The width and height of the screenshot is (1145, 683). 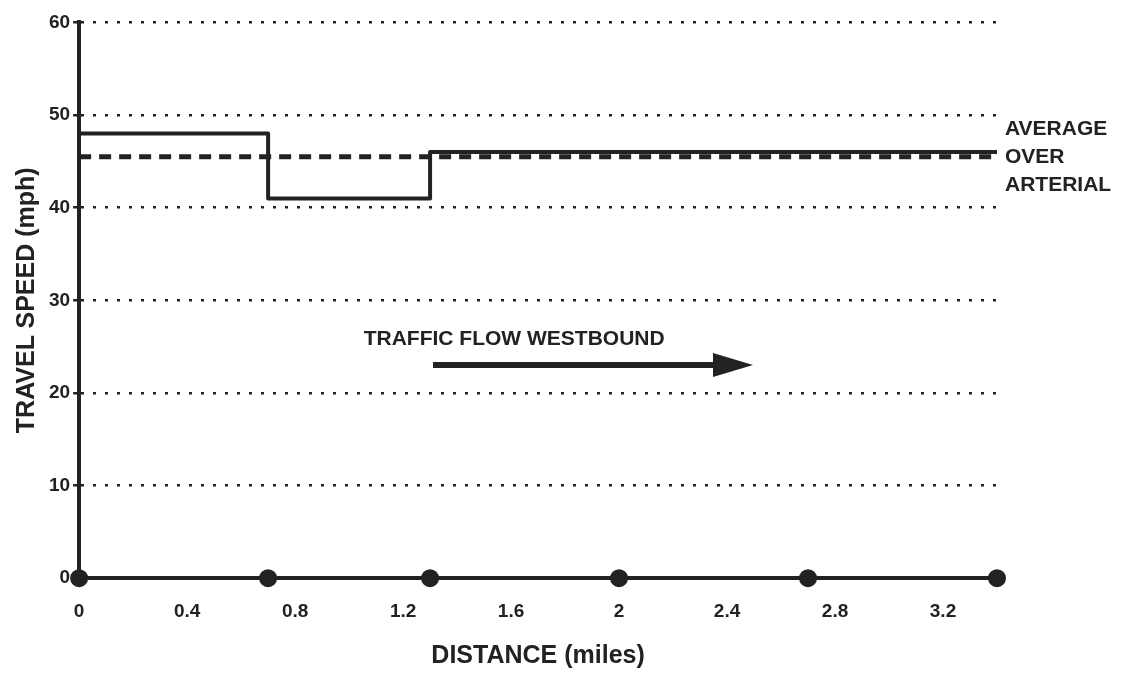 I want to click on x-axis-title: DISTANCE (miles), so click(x=538, y=653).